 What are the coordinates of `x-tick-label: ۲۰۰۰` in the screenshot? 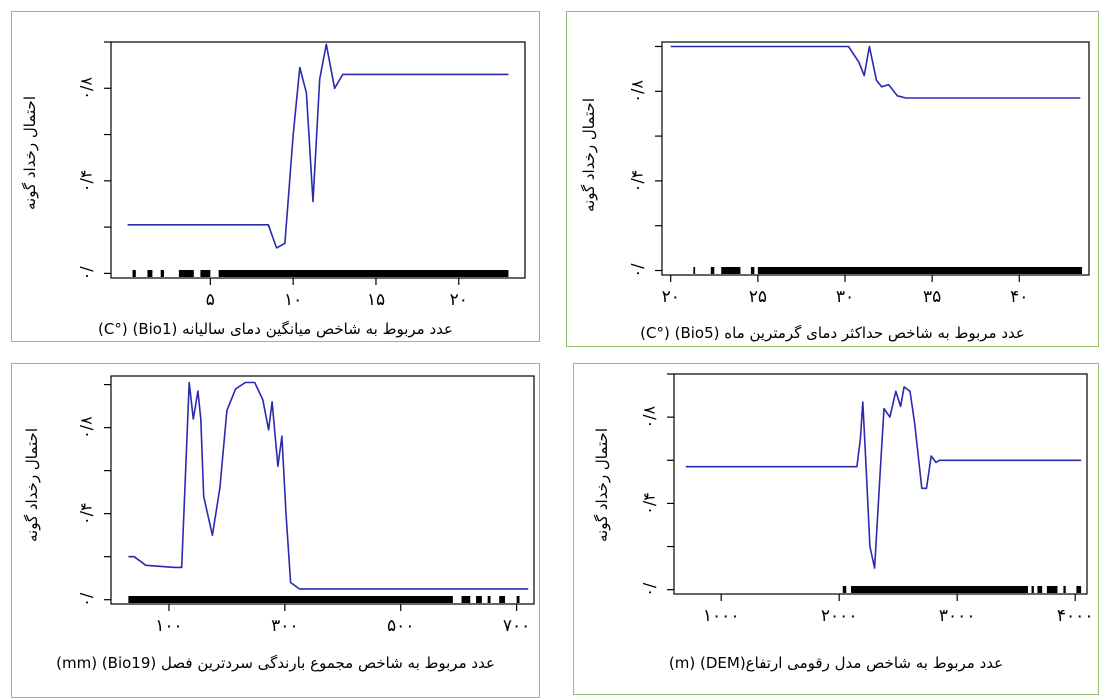 It's located at (839, 616).